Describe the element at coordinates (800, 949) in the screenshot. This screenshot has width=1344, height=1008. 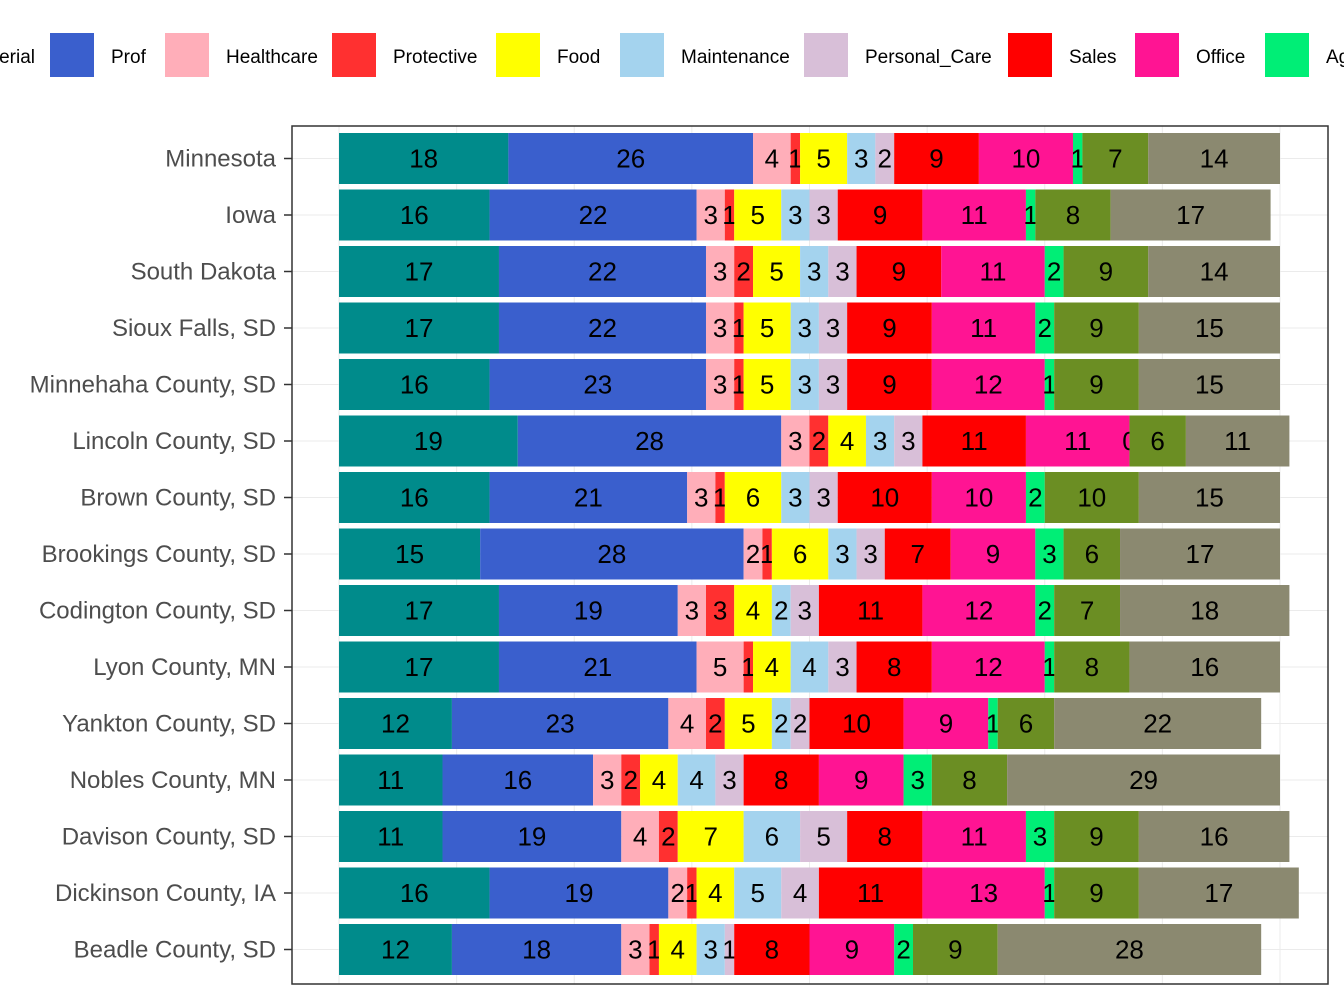
I see `bar-row-beadle-county-sd: 12 18 3 1 4 3 1 8 9 2 9 28` at that location.